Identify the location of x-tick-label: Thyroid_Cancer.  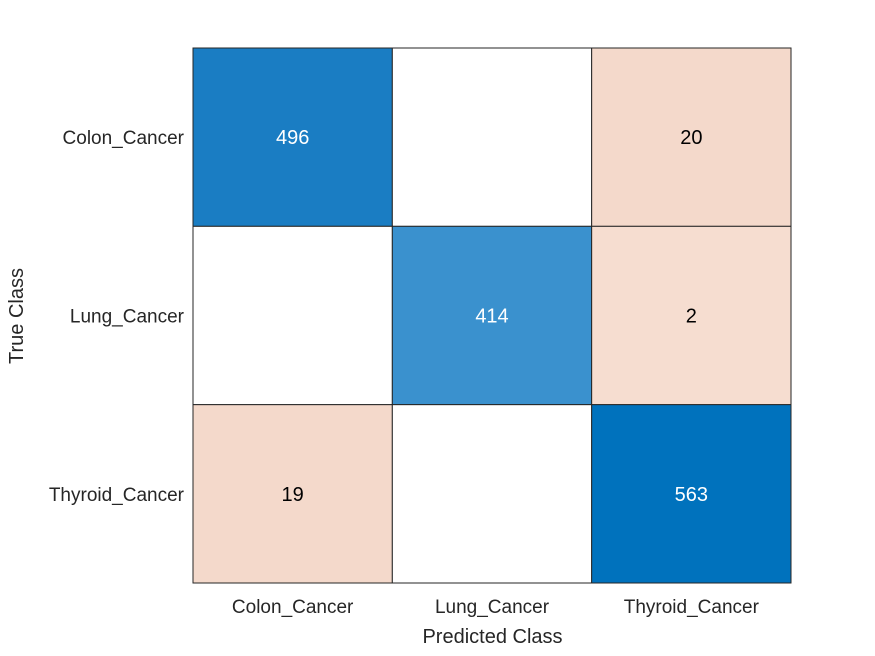
(692, 607).